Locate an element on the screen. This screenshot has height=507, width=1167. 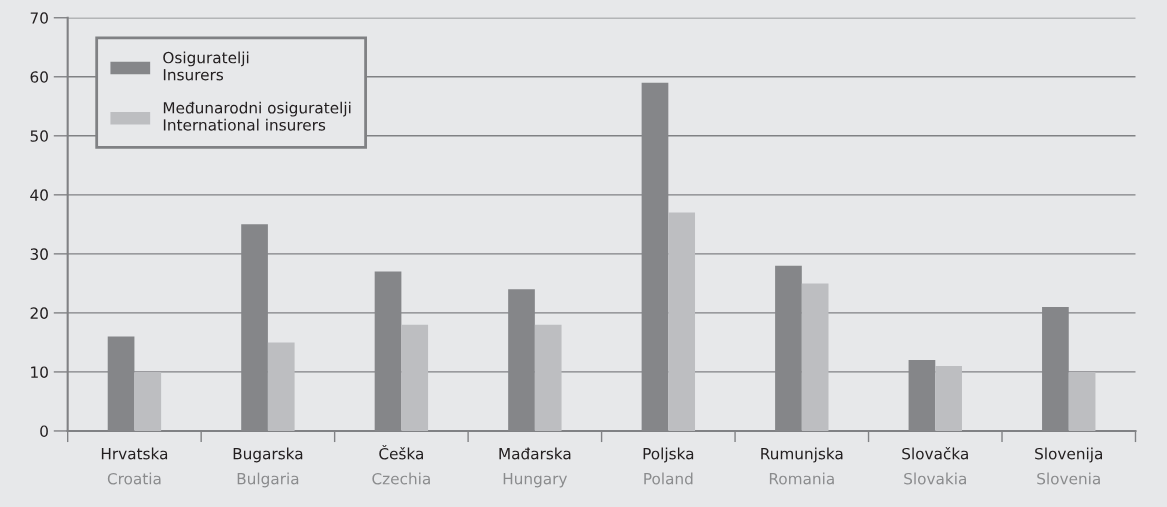
legend-label: Osiguratelji Insurers is located at coordinates (206, 66).